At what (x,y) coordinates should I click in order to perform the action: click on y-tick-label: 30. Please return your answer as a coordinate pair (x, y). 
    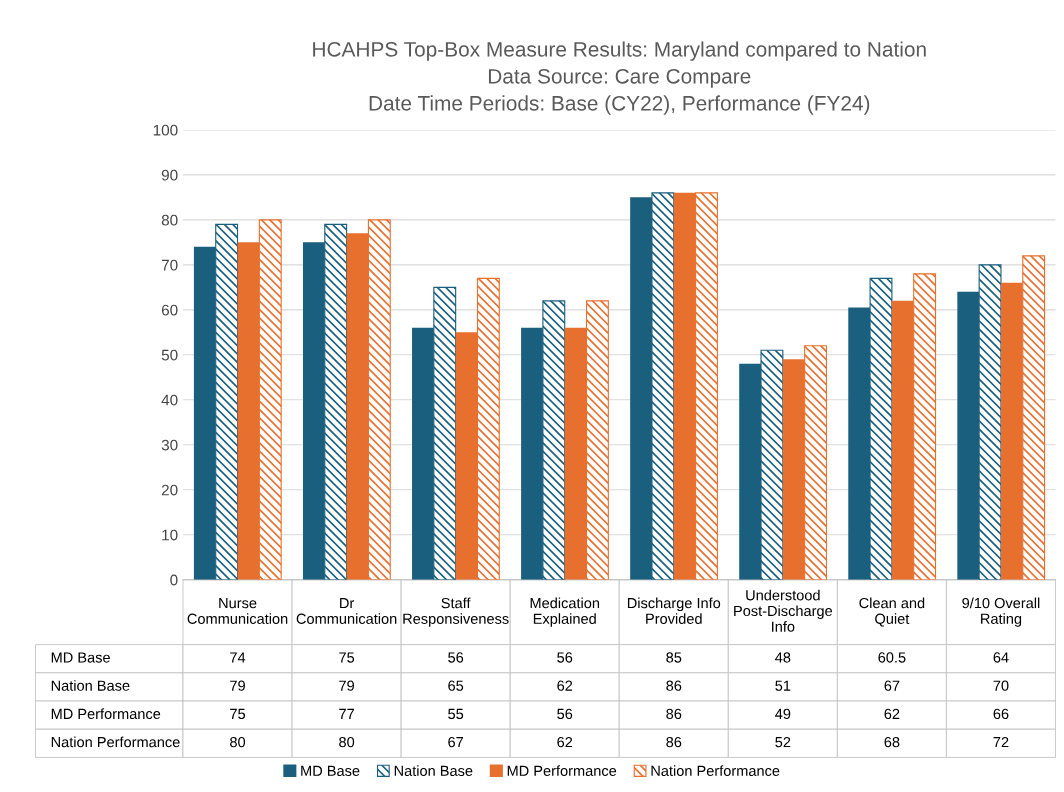
    Looking at the image, I should click on (169, 445).